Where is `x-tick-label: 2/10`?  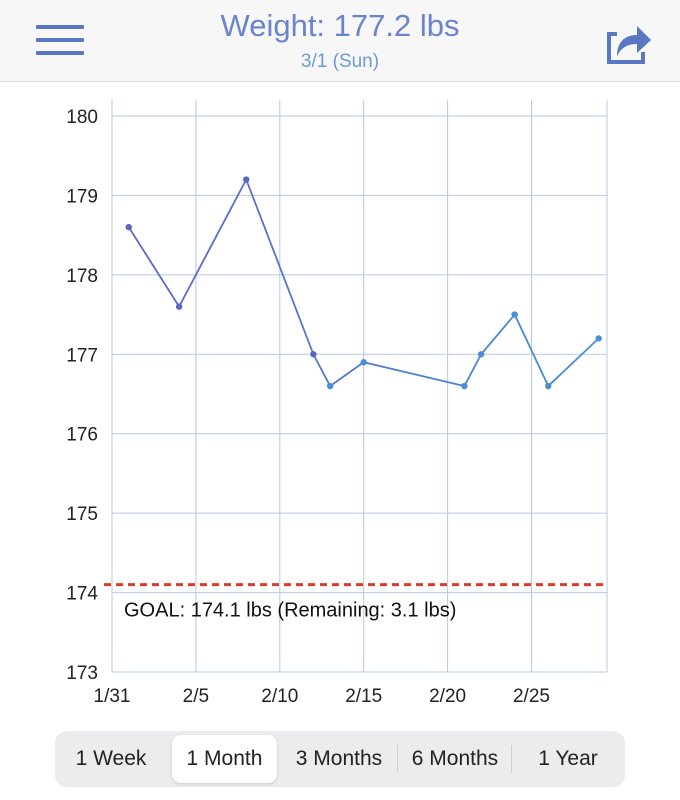 x-tick-label: 2/10 is located at coordinates (279, 696).